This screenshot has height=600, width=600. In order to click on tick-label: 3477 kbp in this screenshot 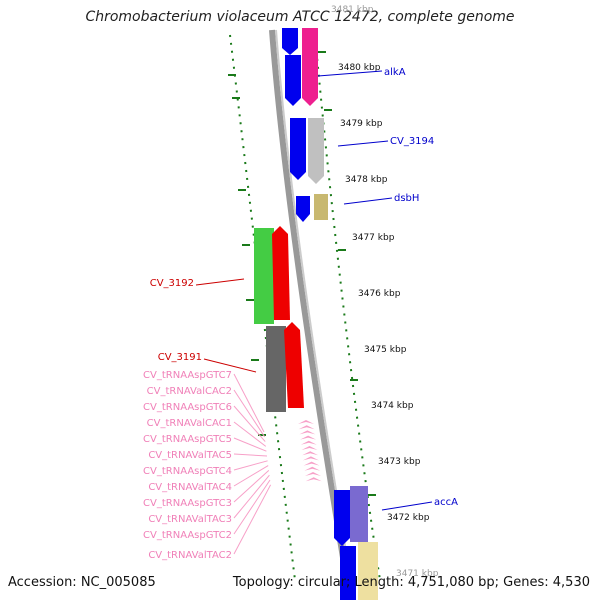, I will do `click(373, 238)`.